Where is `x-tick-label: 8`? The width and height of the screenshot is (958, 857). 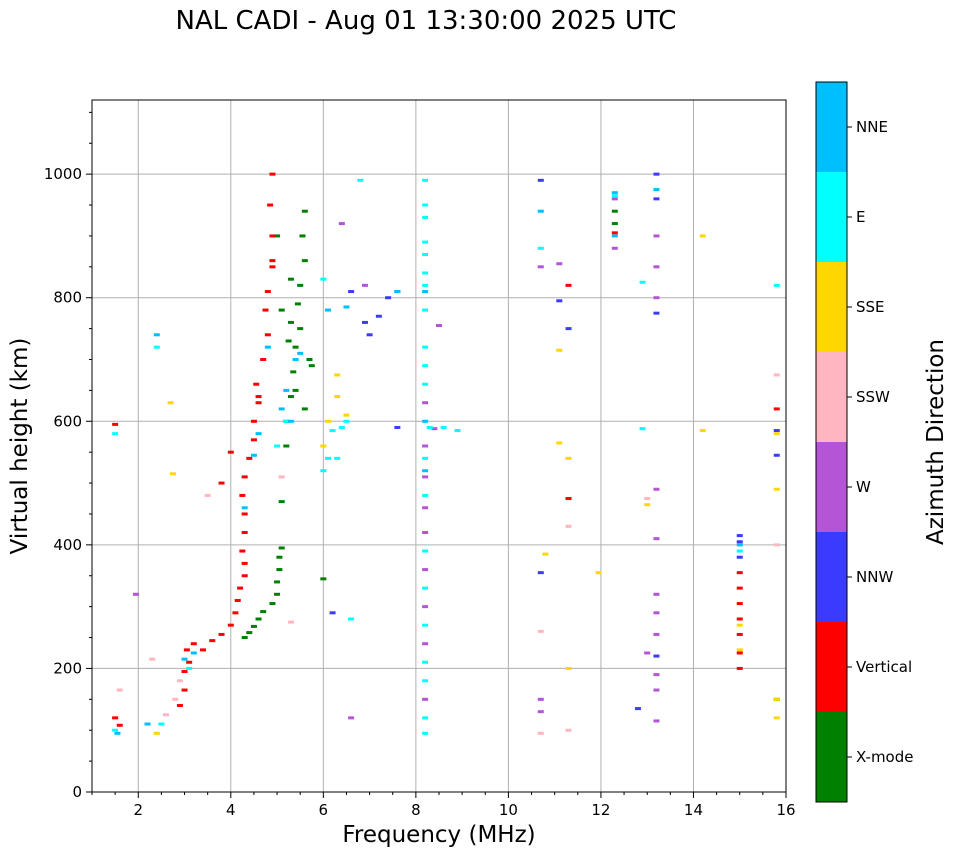
x-tick-label: 8 is located at coordinates (416, 810).